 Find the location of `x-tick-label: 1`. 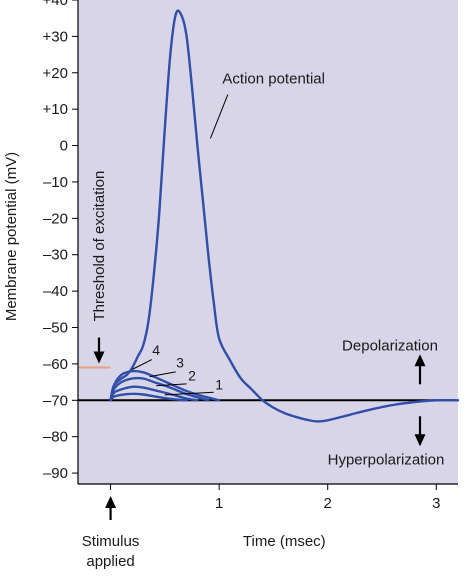

x-tick-label: 1 is located at coordinates (219, 503).